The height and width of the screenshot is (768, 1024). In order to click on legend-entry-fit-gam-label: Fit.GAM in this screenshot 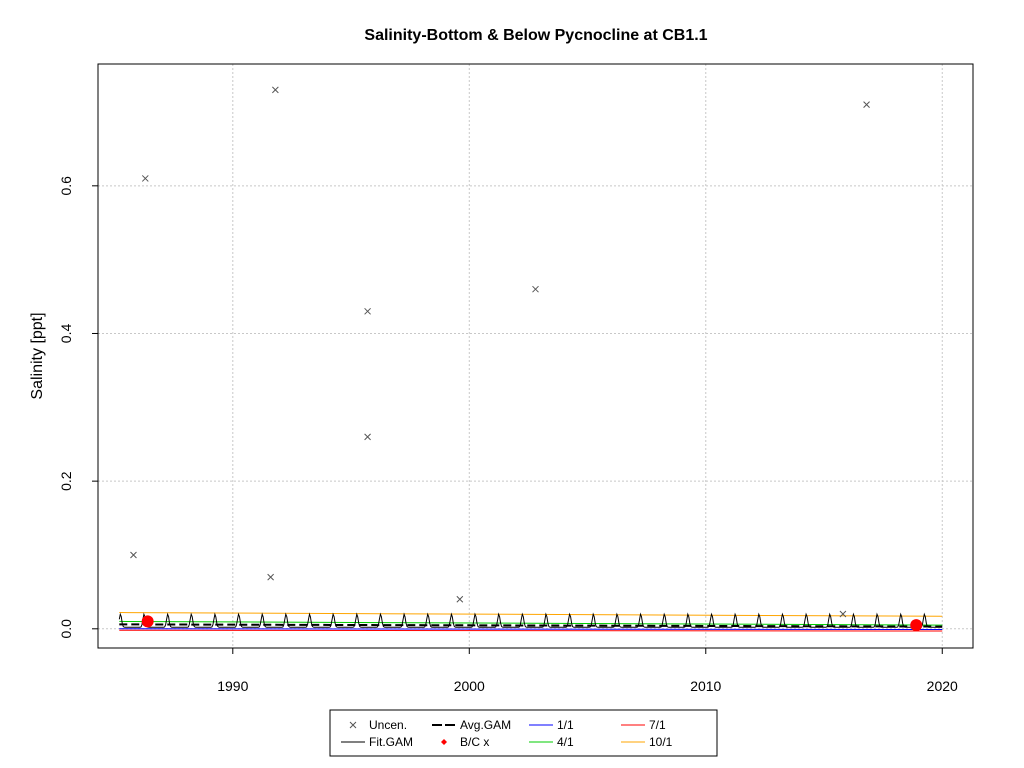, I will do `click(391, 742)`.